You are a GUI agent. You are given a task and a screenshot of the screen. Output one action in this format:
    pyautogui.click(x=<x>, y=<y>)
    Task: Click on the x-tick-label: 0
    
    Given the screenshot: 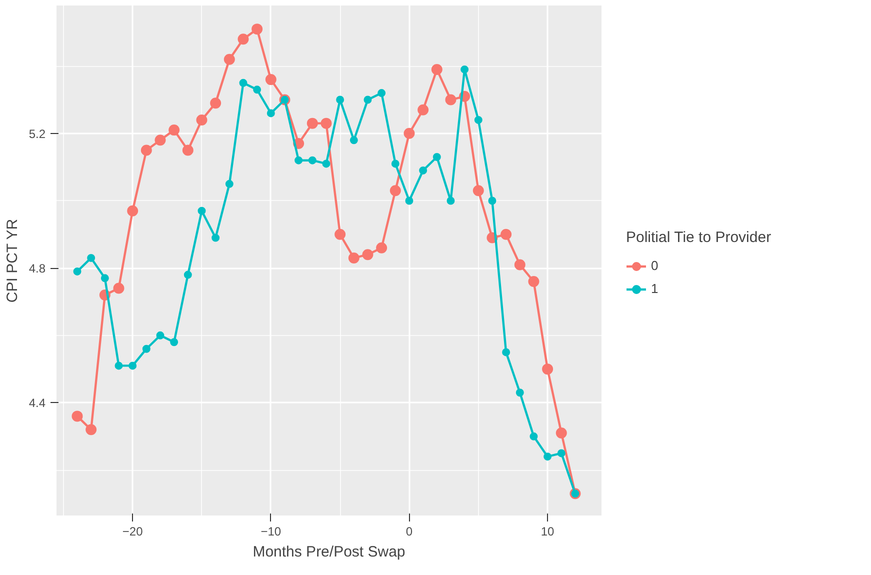 What is the action you would take?
    pyautogui.click(x=409, y=531)
    